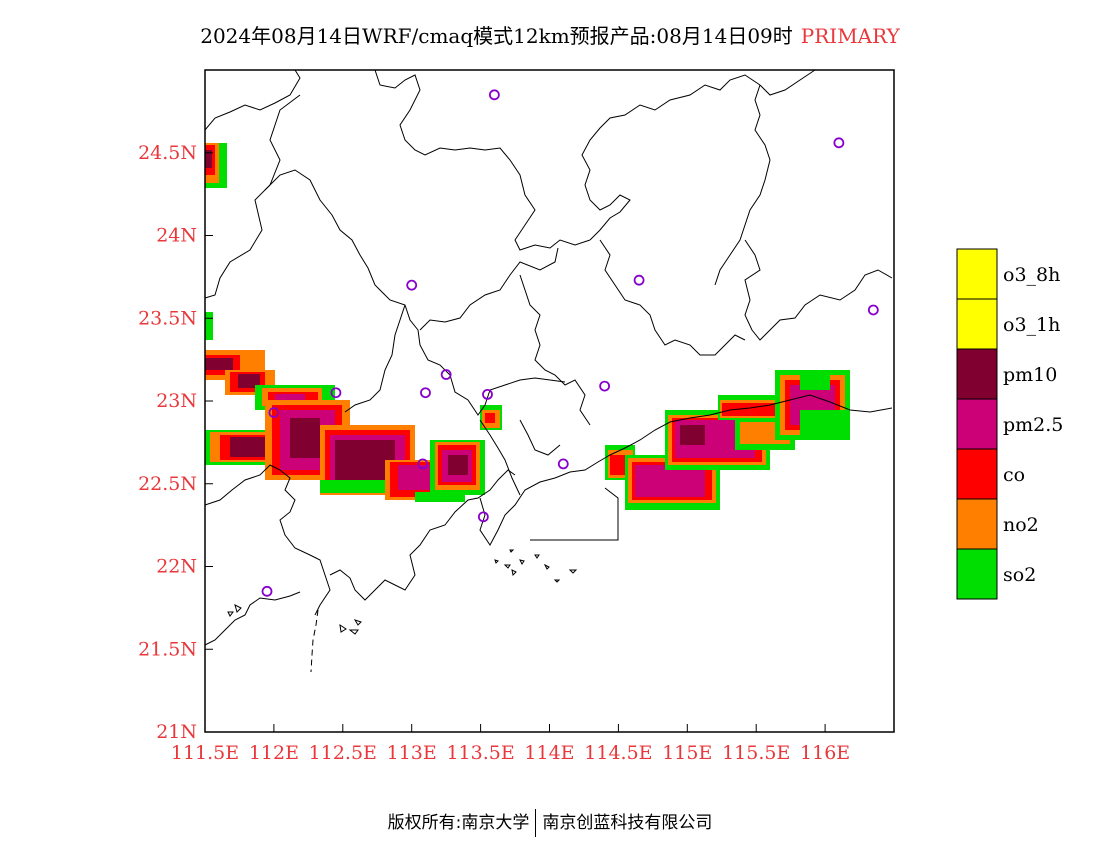 This screenshot has width=1100, height=850. I want to click on x-tick-label: 115.5E, so click(756, 753).